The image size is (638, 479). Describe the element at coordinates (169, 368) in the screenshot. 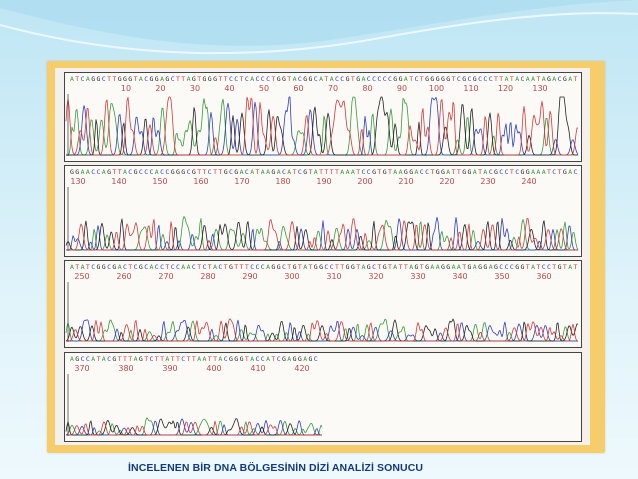

I see `position-tick-label: 390` at that location.